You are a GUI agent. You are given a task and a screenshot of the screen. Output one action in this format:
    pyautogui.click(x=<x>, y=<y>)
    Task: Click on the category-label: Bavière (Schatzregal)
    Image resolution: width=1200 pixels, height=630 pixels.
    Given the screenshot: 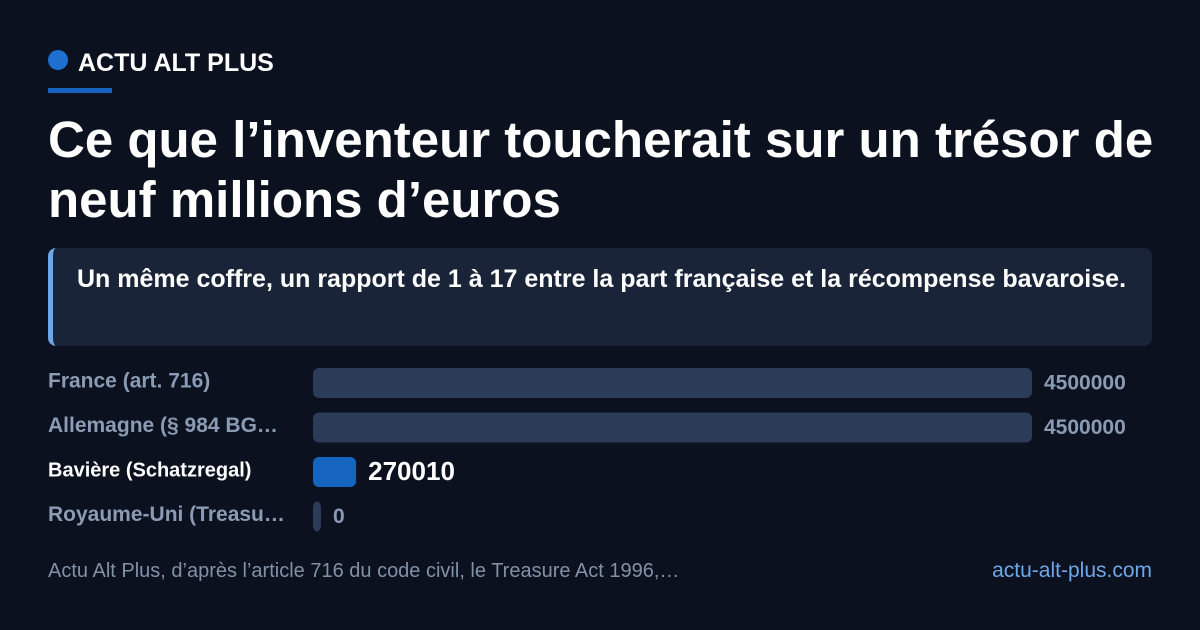 What is the action you would take?
    pyautogui.click(x=149, y=470)
    